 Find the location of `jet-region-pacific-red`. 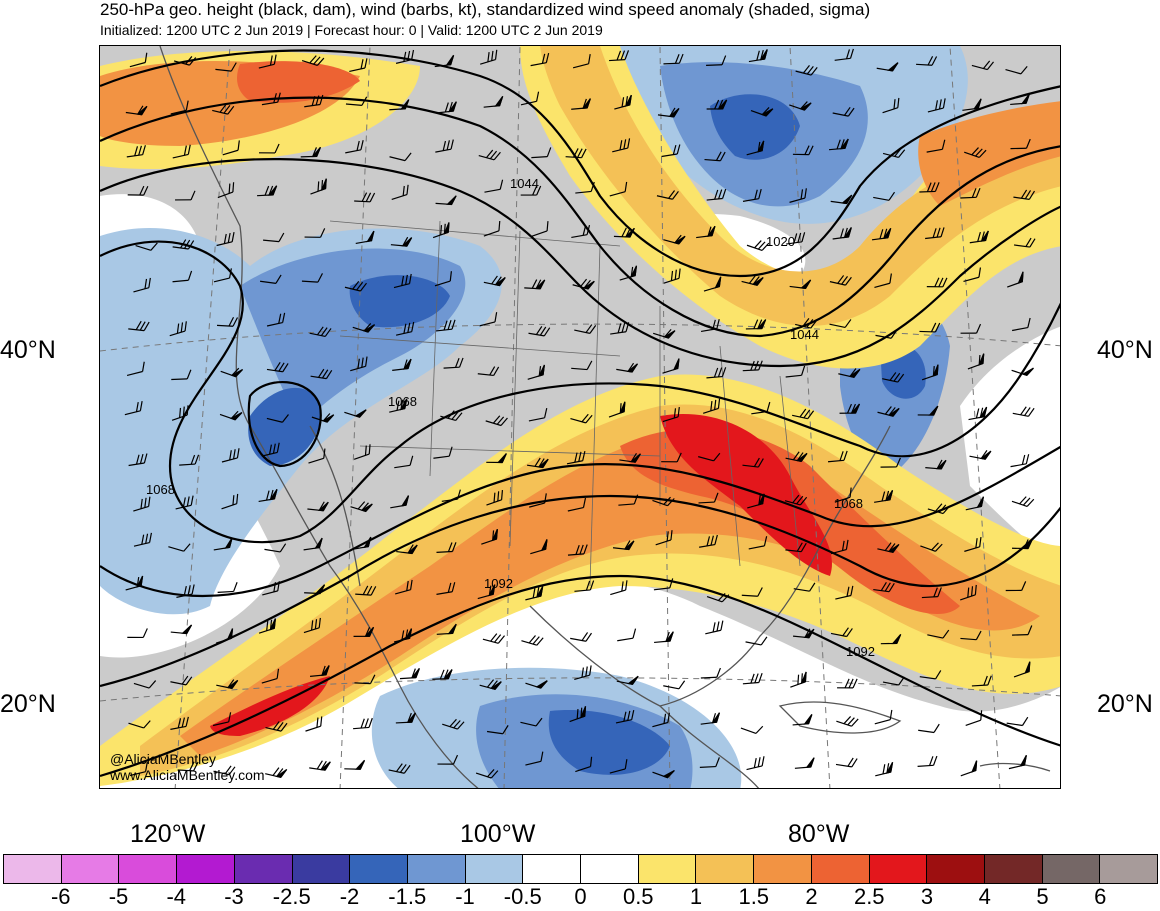

jet-region-pacific-red is located at coordinates (270, 706).